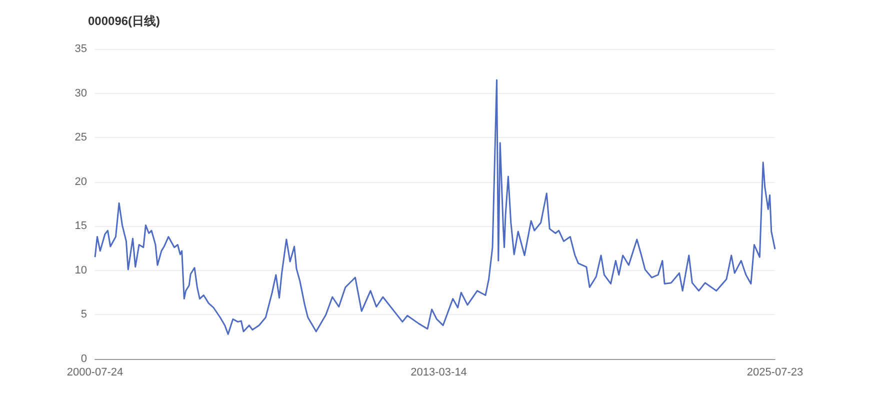 The height and width of the screenshot is (417, 870). Describe the element at coordinates (83, 359) in the screenshot. I see `y-tick-label: 0` at that location.